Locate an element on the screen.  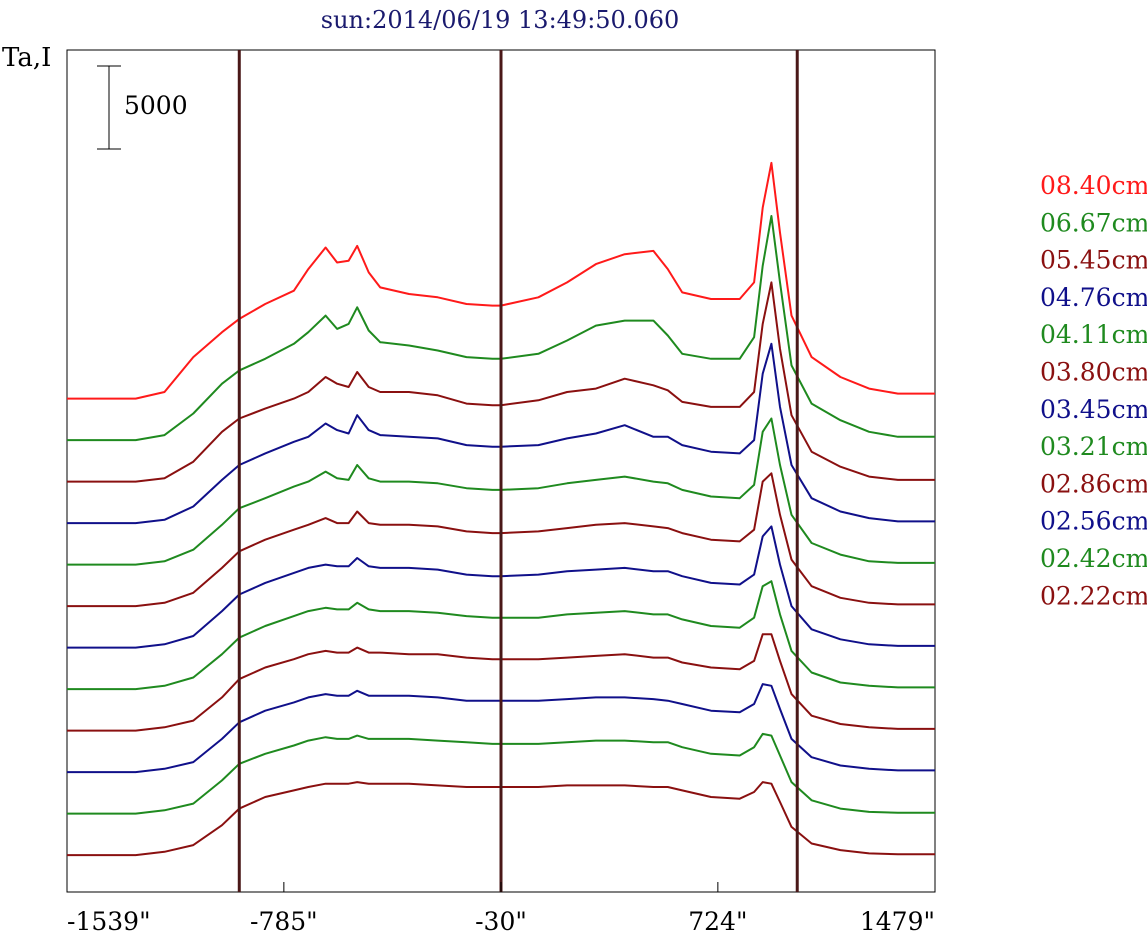
legend-item: 08.40cm is located at coordinates (1093, 185).